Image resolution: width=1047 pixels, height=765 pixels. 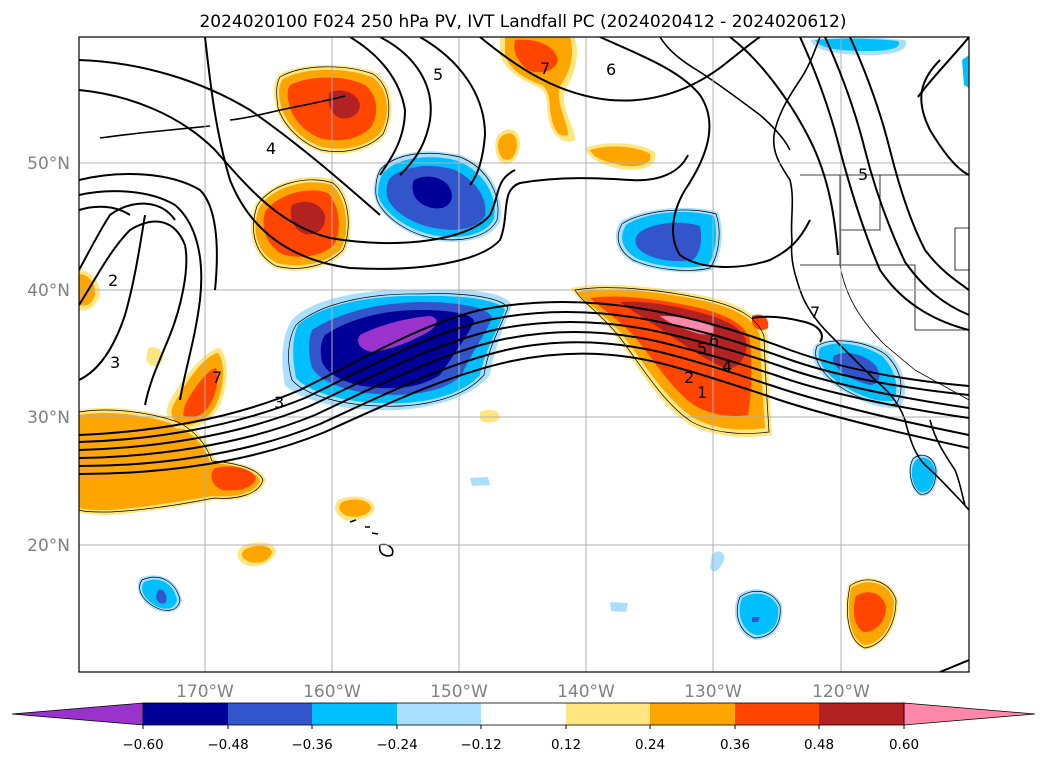 I want to click on latitude-labels: 50°N 40°N 30°N 20°N, so click(x=48, y=355).